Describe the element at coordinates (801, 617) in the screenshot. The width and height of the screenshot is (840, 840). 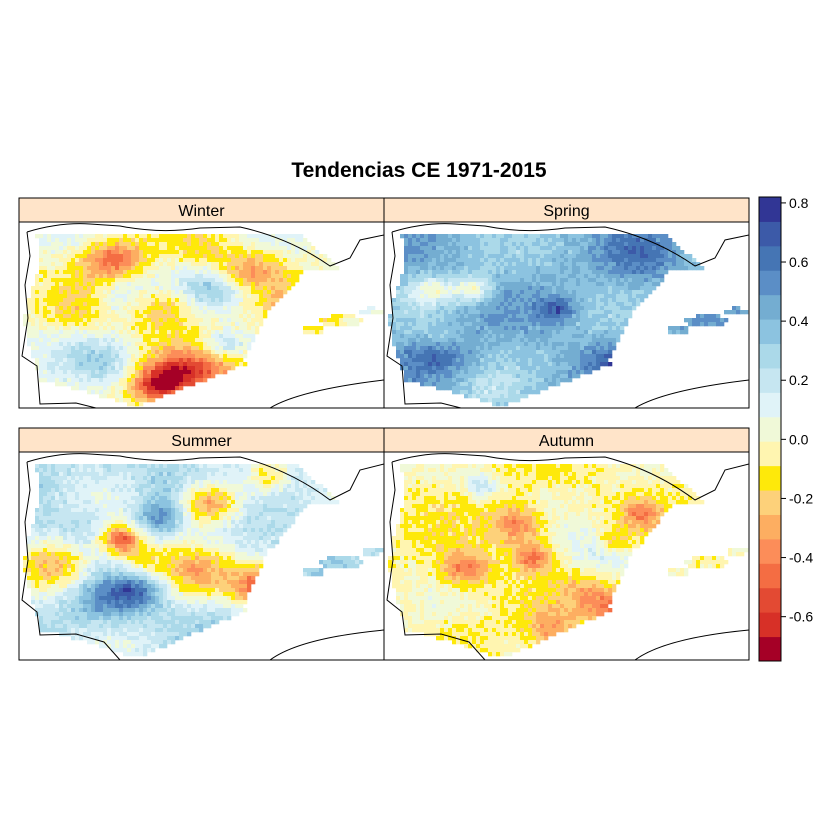
I see `colorbar-tick-label: -0.6` at that location.